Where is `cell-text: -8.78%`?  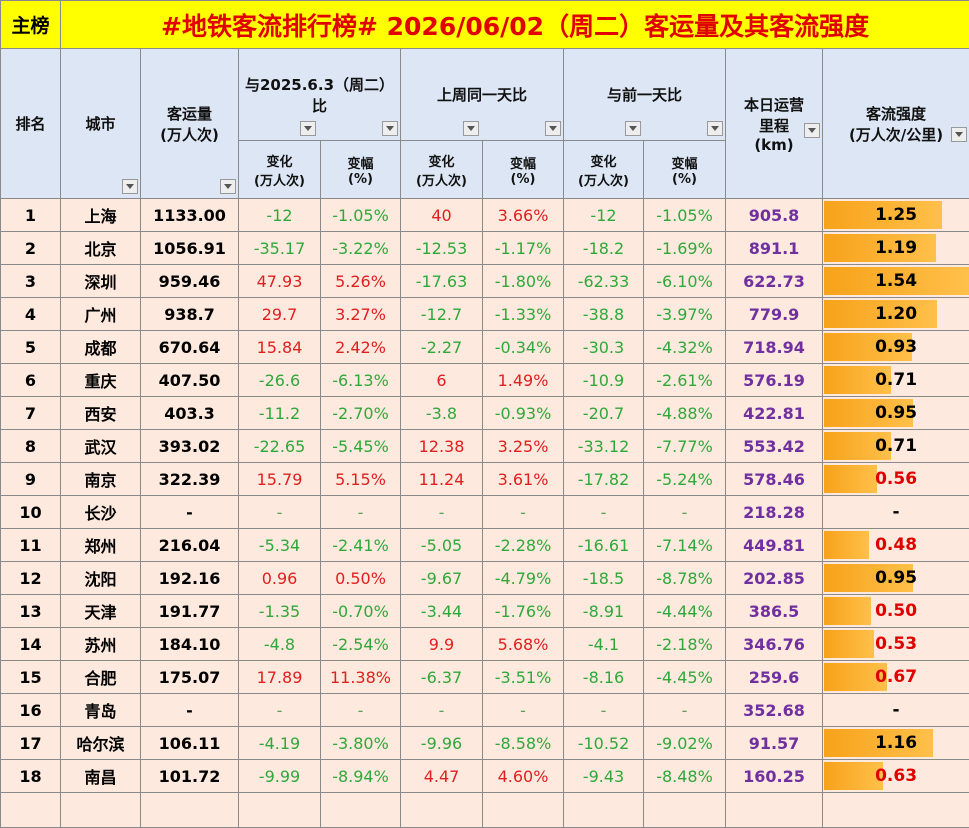
cell-text: -8.78% is located at coordinates (684, 578).